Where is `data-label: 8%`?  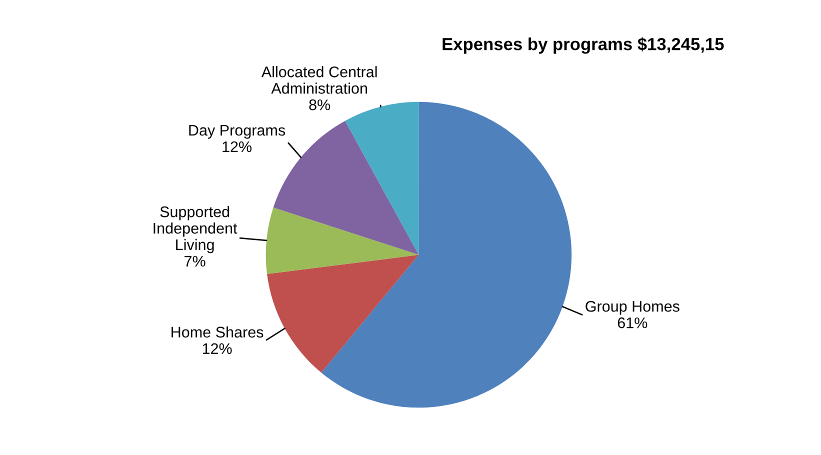
data-label: 8% is located at coordinates (319, 104).